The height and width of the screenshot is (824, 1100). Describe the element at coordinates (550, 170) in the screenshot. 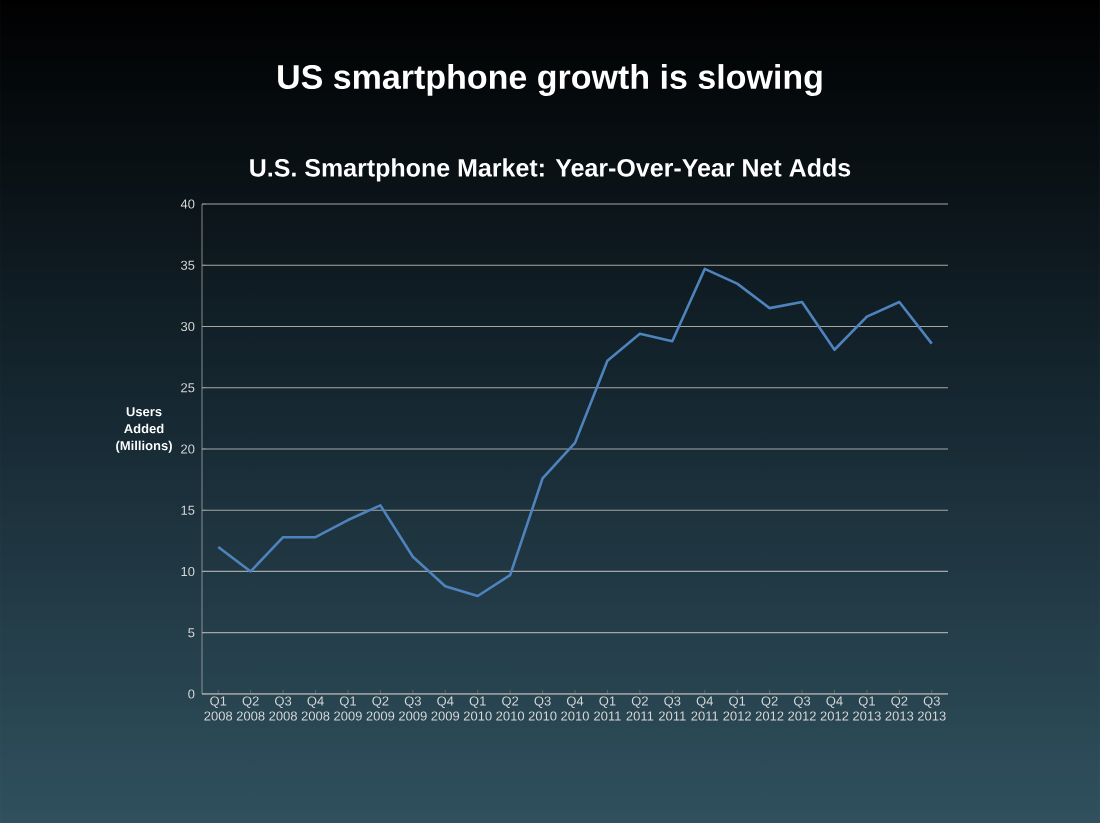

I see `chart-subtitle: U.S. Smartphone Market: Year-Over-Year Net Adds` at that location.